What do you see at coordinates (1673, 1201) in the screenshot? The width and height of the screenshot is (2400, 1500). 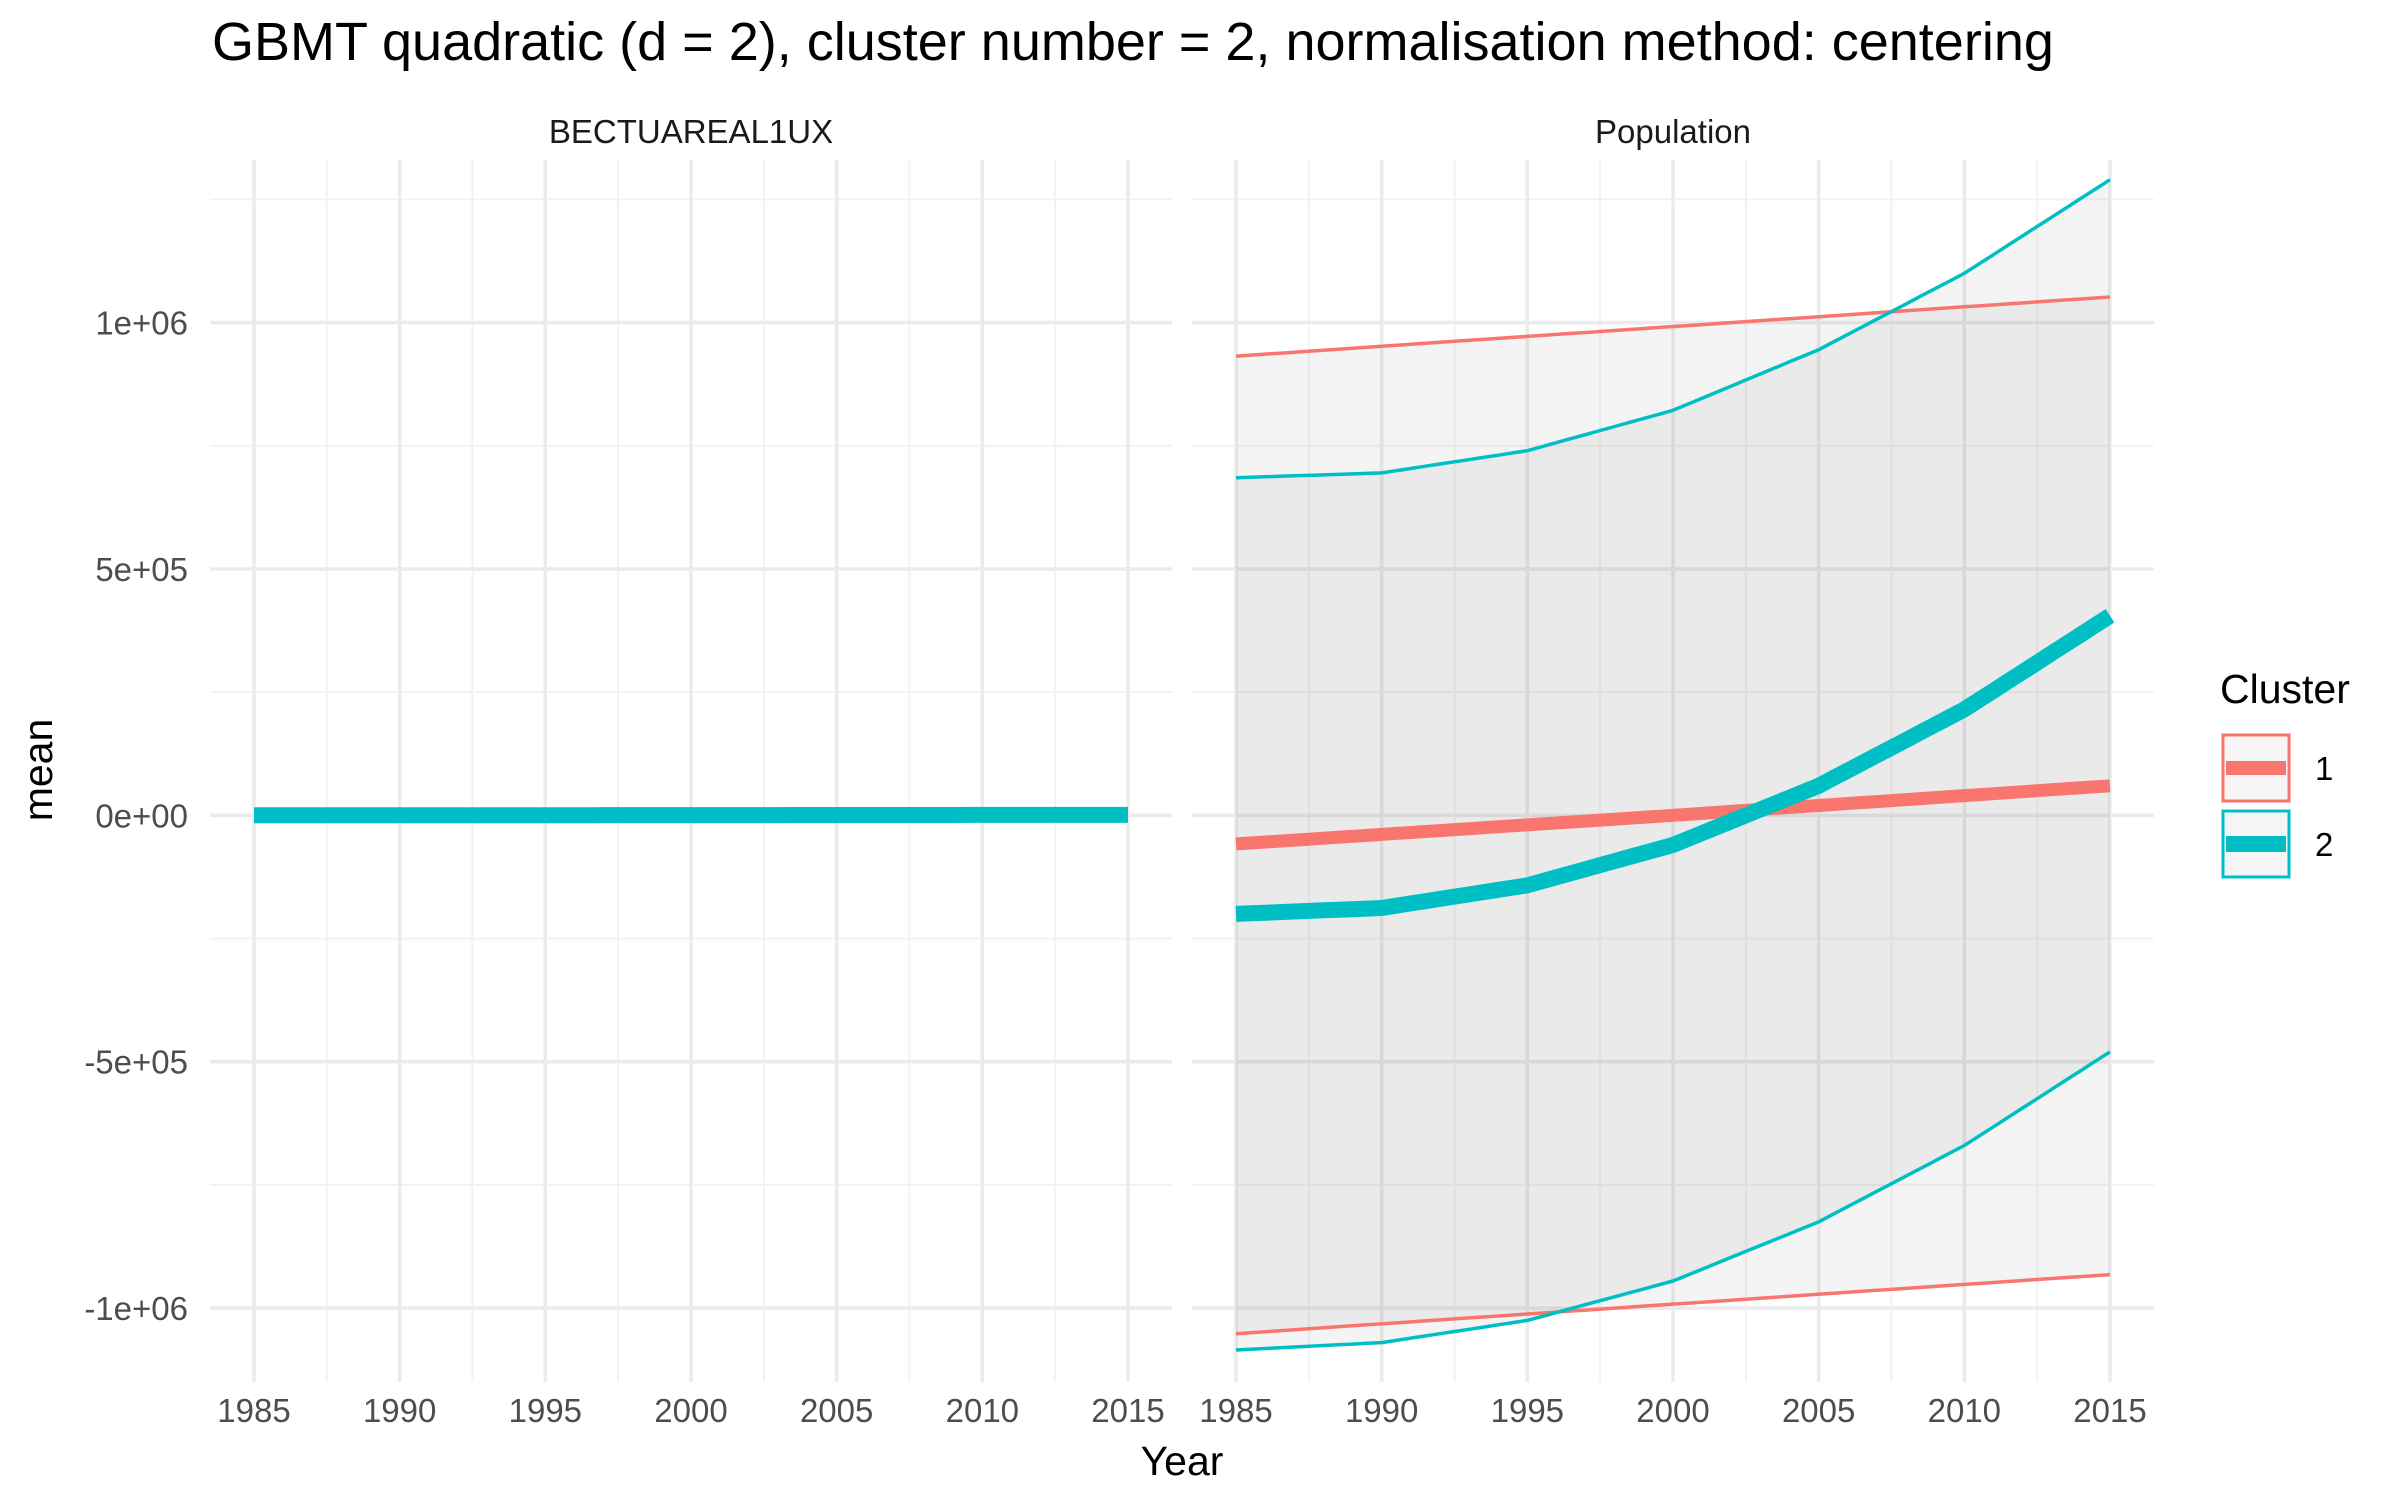 I see `cluster-2-lower-line` at bounding box center [1673, 1201].